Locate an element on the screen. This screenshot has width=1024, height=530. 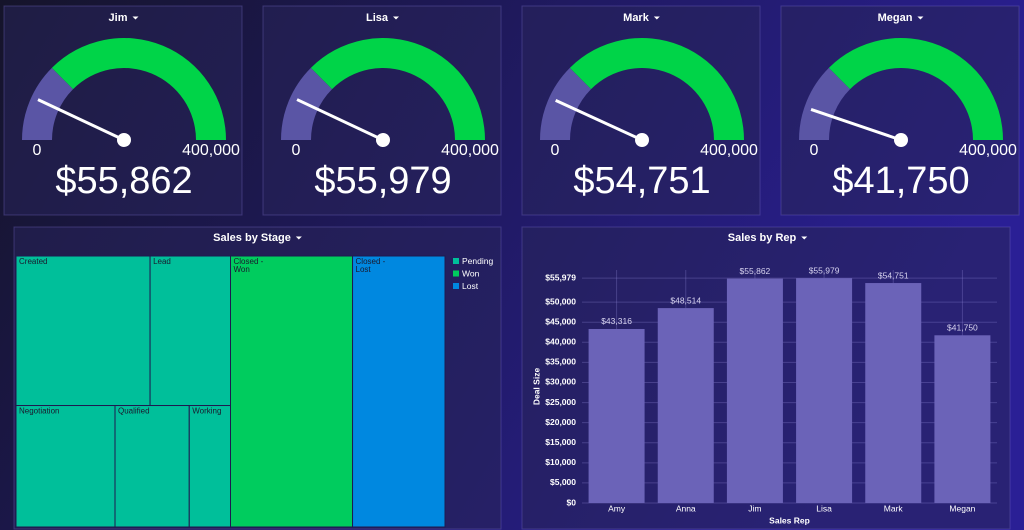
x-tick-label: Mark is located at coordinates (894, 508).